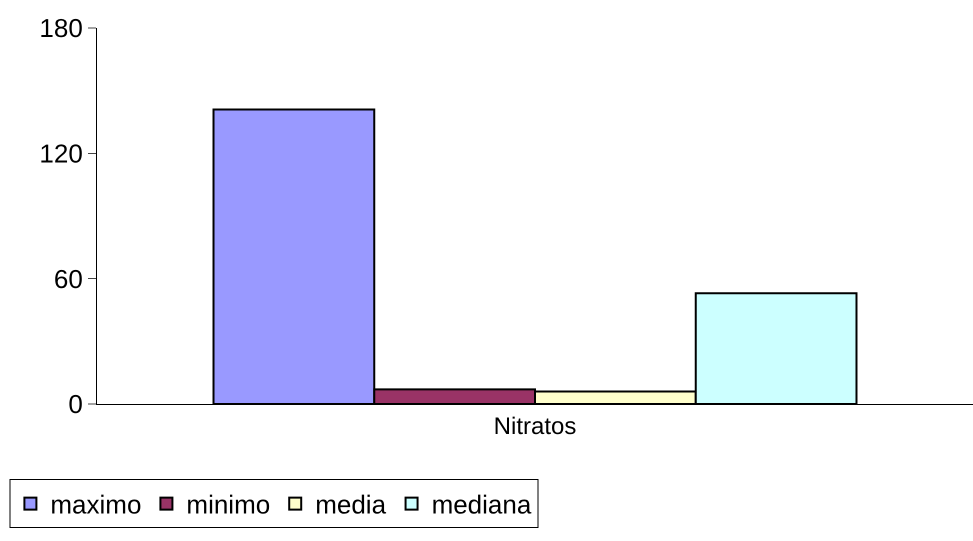  What do you see at coordinates (75, 404) in the screenshot?
I see `y-tick-label: 0` at bounding box center [75, 404].